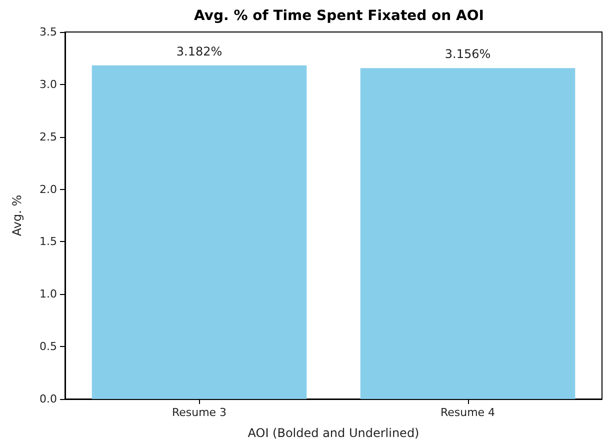  Describe the element at coordinates (467, 54) in the screenshot. I see `data-label: 3.156%` at that location.